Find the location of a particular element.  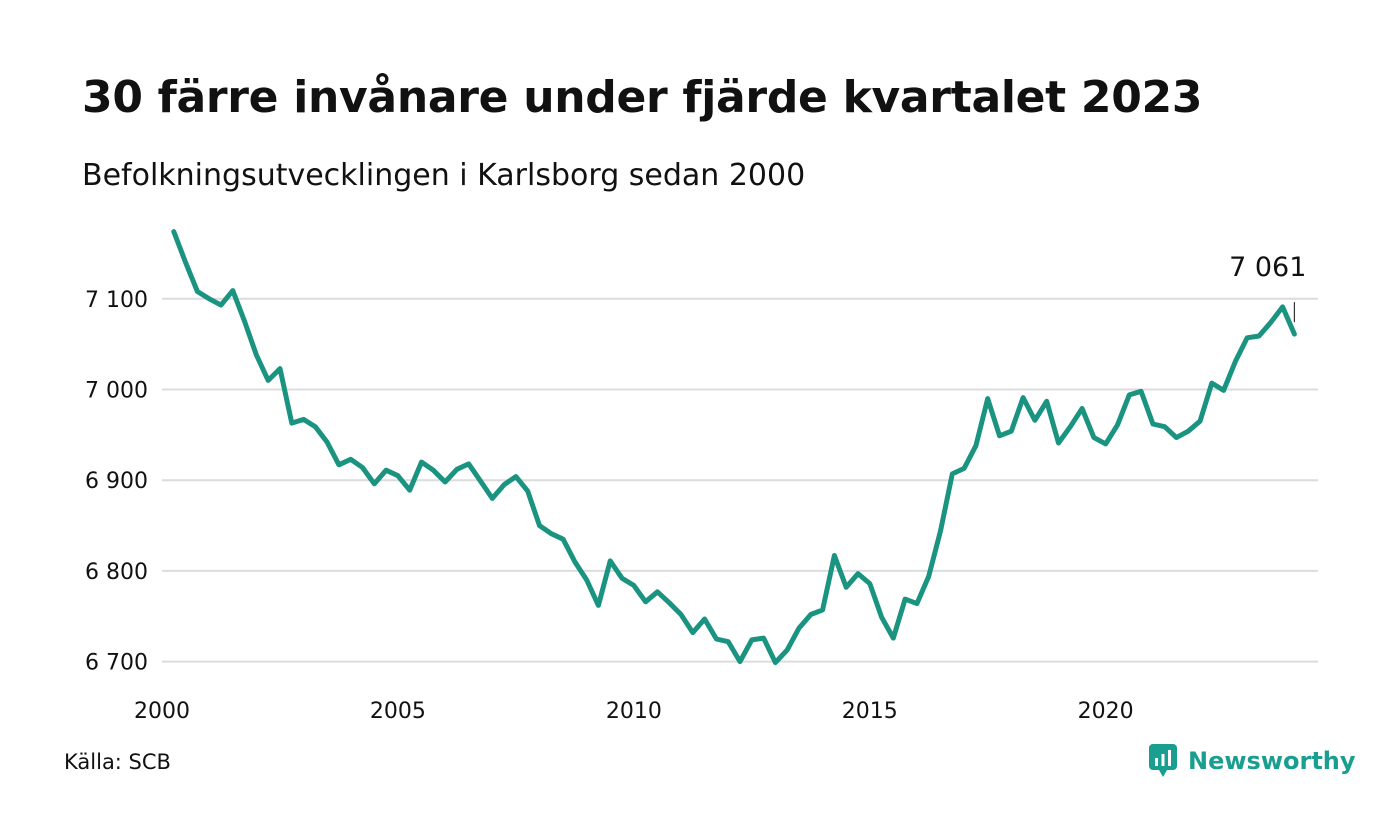

x-tick-label: 2015 is located at coordinates (870, 711).